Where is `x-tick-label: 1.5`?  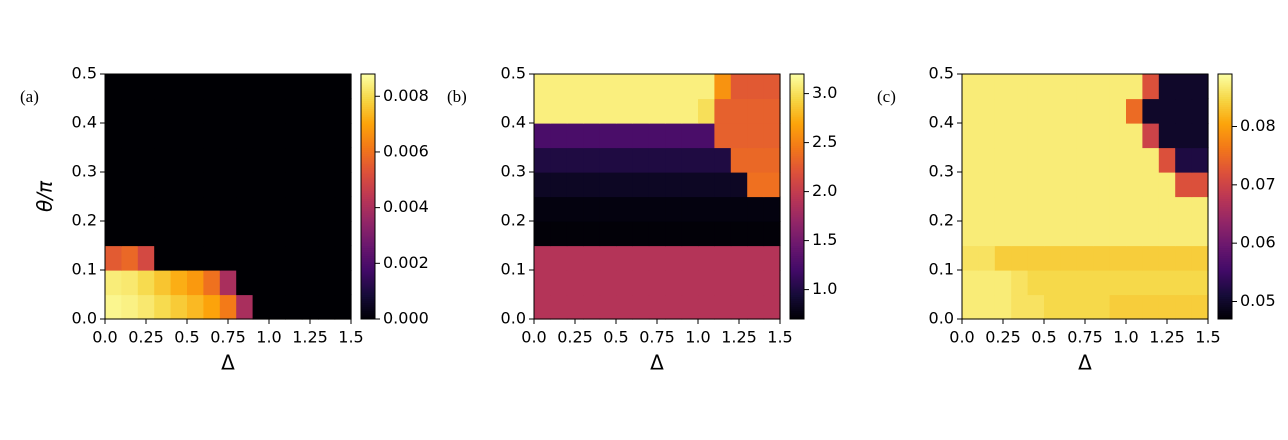
x-tick-label: 1.5 is located at coordinates (779, 337).